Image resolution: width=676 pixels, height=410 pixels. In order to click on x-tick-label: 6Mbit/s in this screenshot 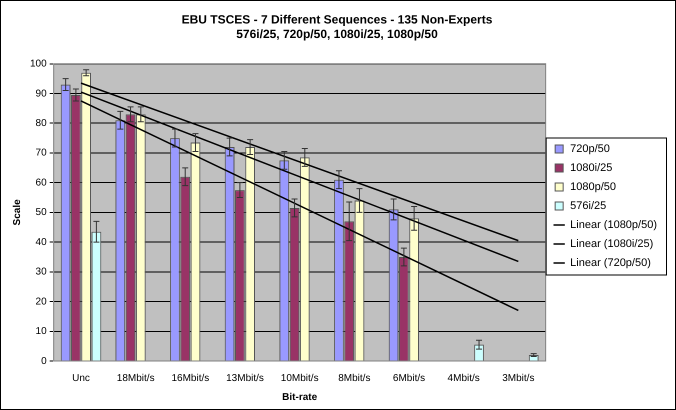, I will do `click(409, 378)`.